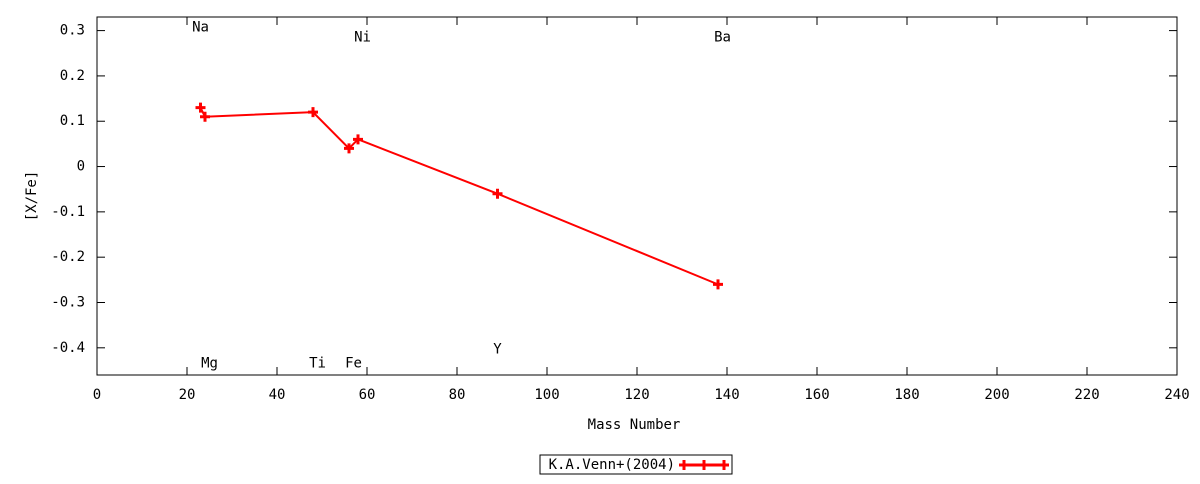 Image resolution: width=1200 pixels, height=484 pixels. Describe the element at coordinates (68, 348) in the screenshot. I see `y-tick-label: -0.4` at that location.